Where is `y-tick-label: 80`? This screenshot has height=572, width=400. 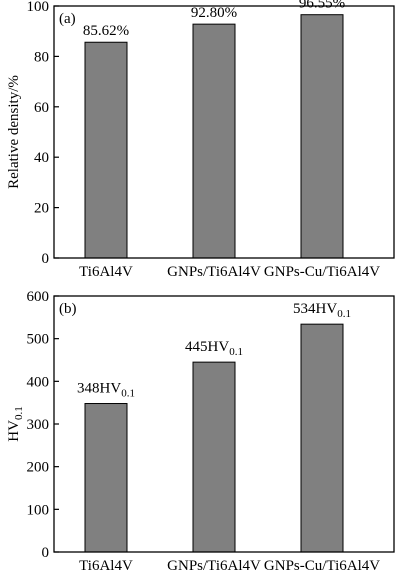
y-tick-label: 80 is located at coordinates (41, 57).